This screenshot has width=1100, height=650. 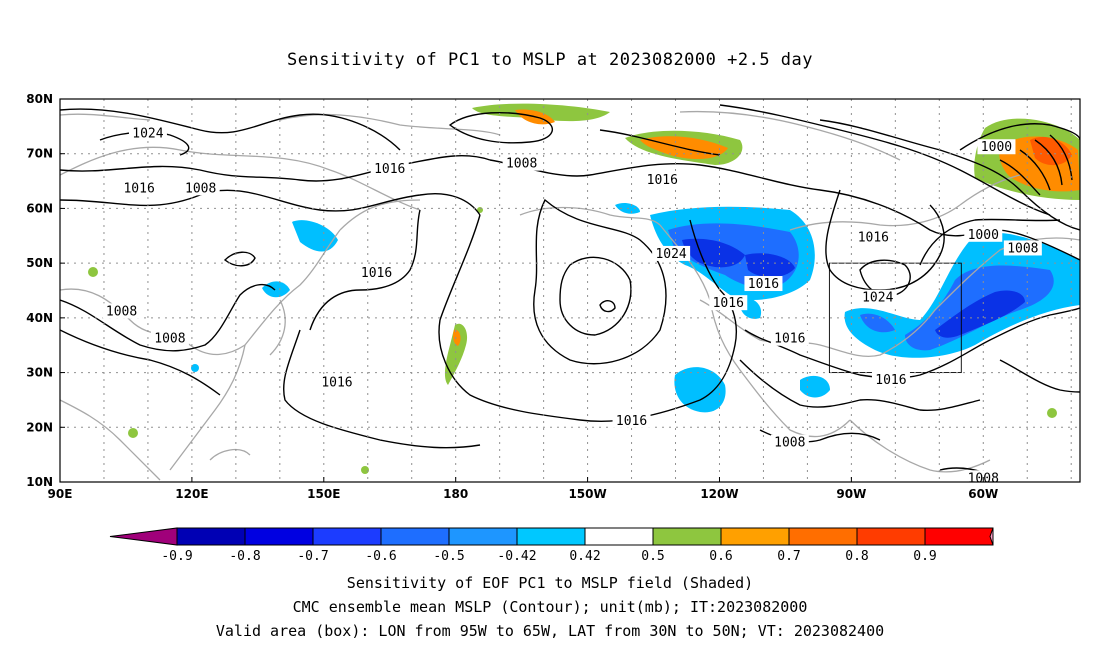 I want to click on colorbar-label: -0.42, so click(x=516, y=556).